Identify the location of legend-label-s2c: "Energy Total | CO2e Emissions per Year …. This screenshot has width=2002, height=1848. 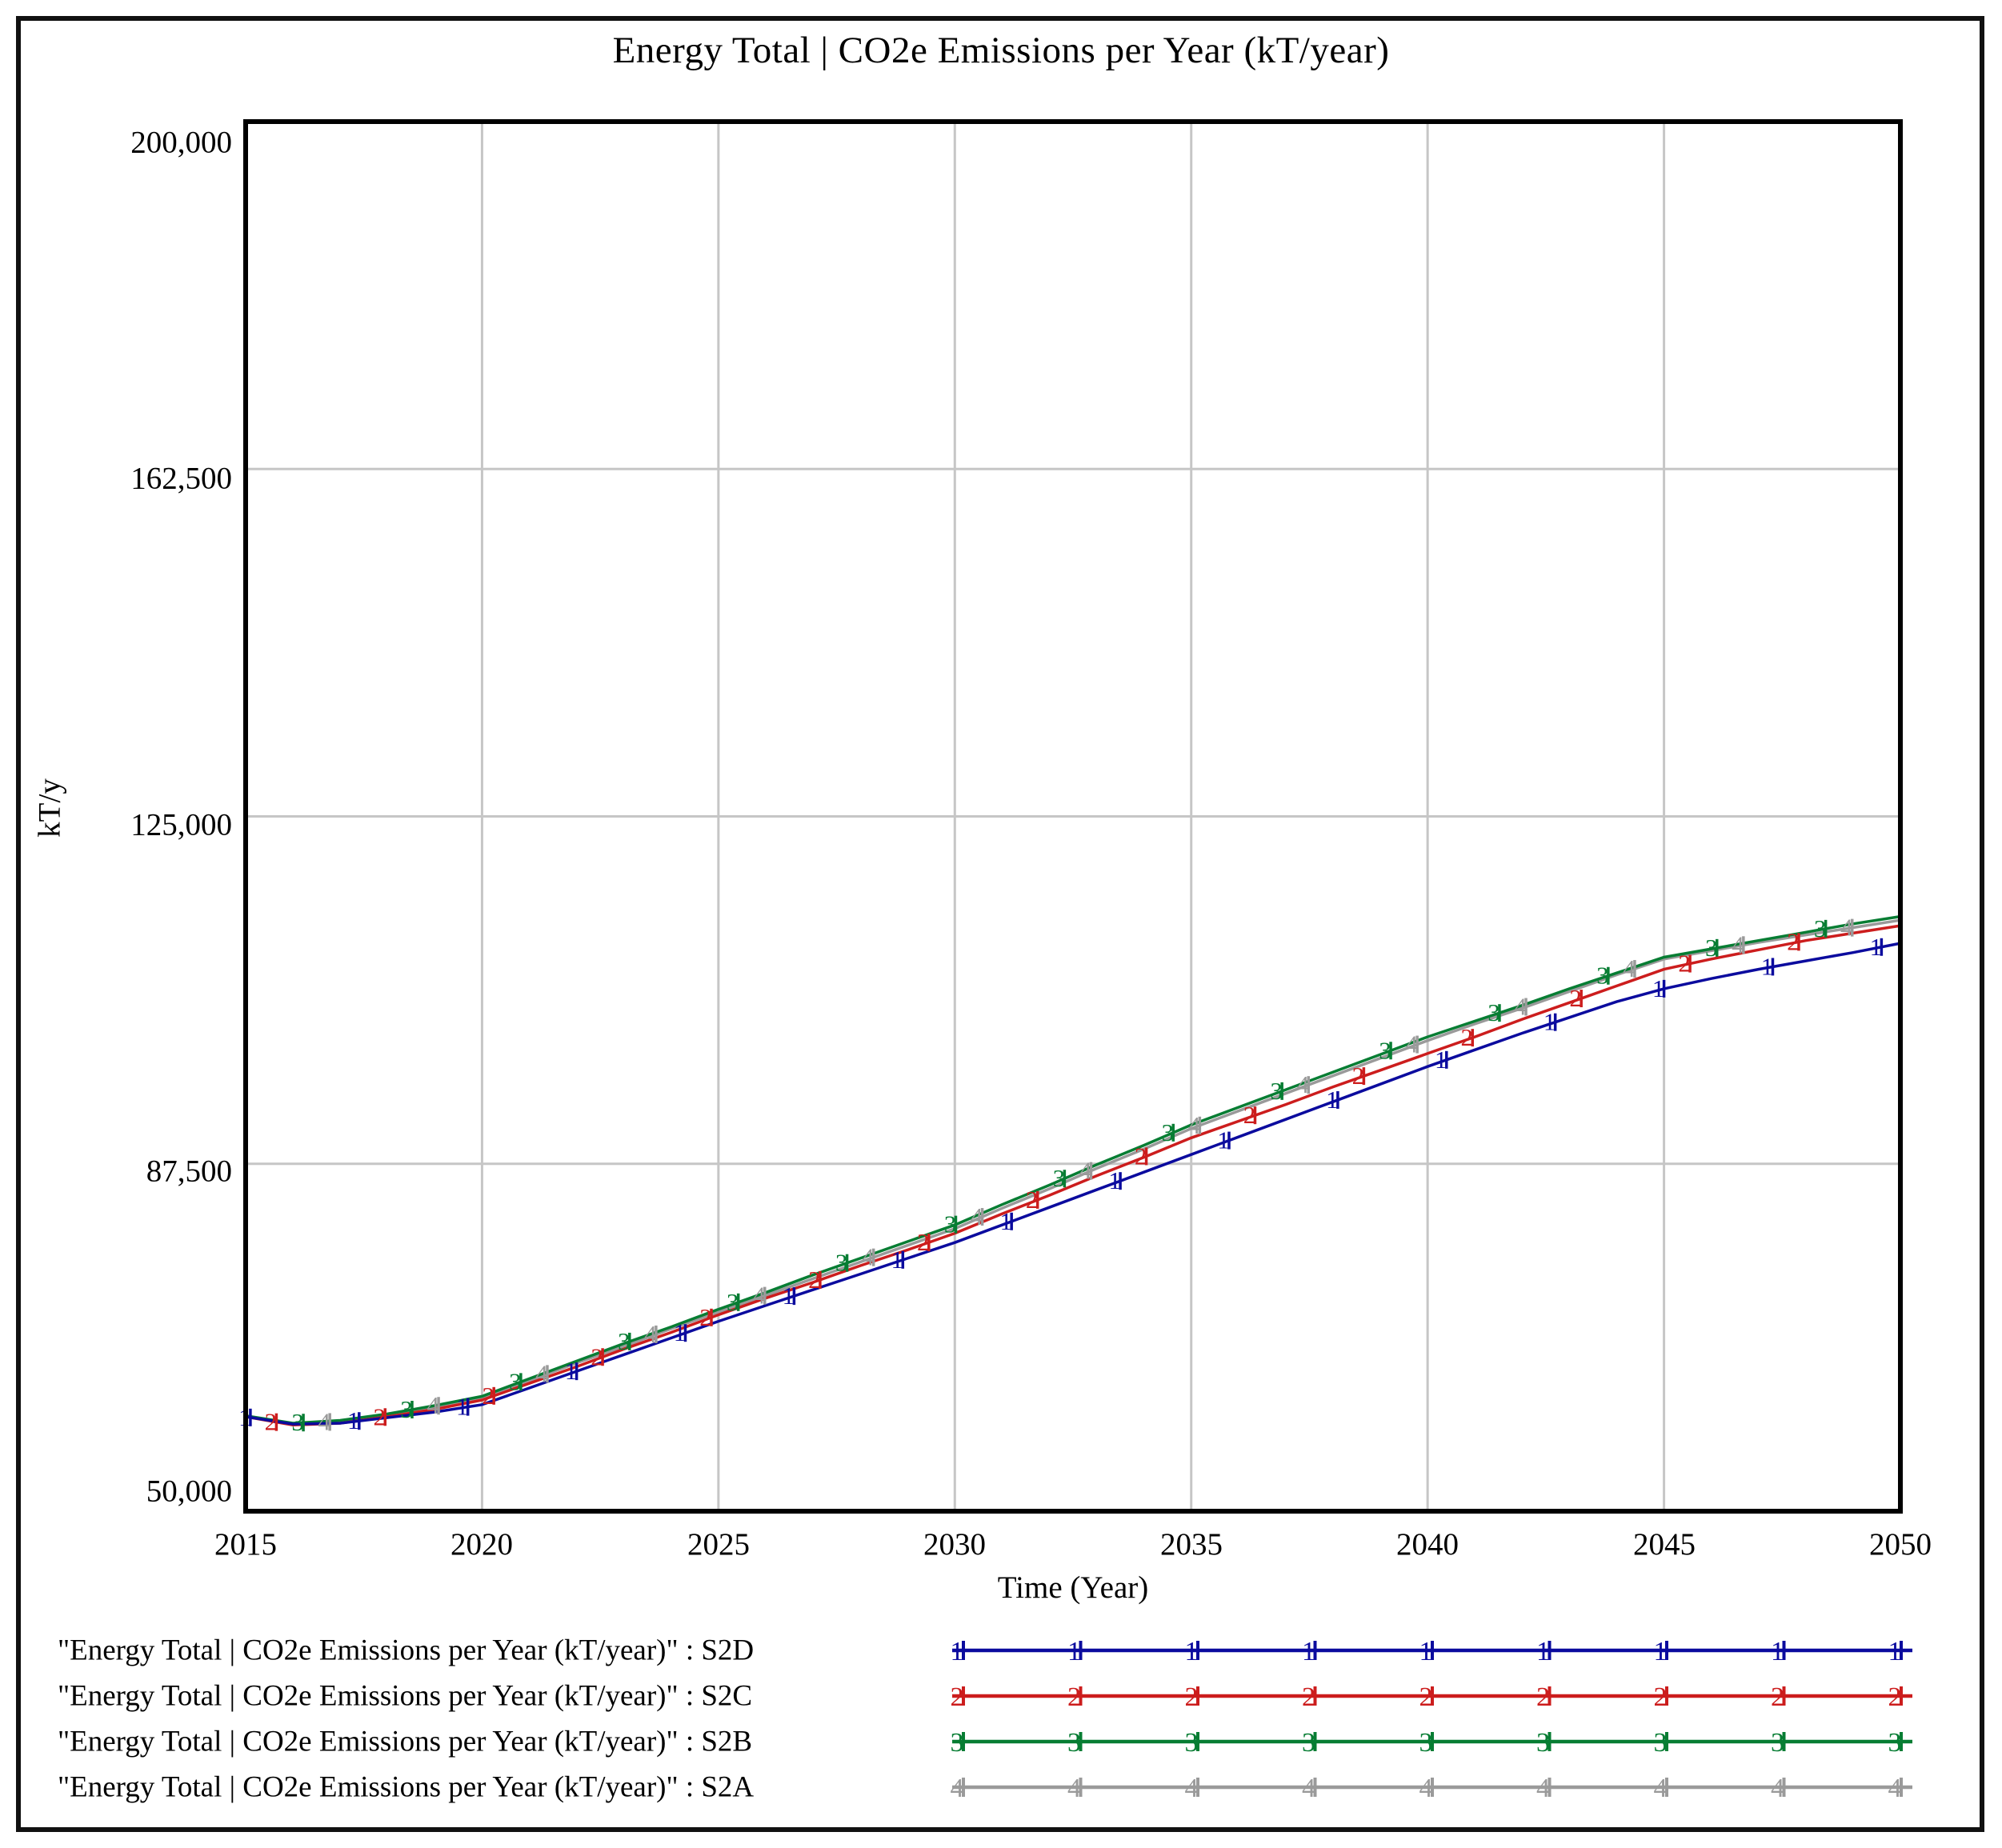
(405, 1696).